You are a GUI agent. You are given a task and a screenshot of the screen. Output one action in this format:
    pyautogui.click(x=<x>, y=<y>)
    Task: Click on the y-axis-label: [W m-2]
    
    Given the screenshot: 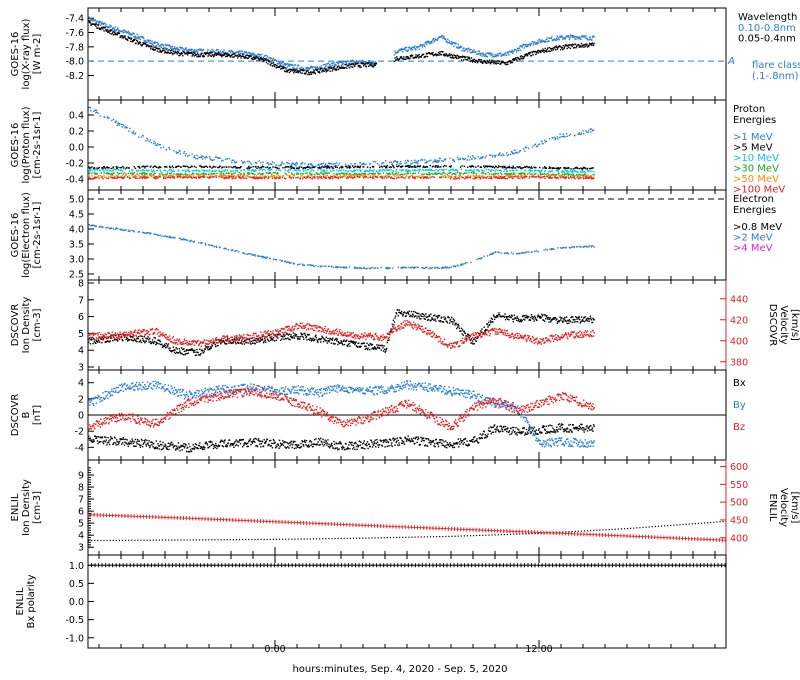 What is the action you would take?
    pyautogui.click(x=37, y=54)
    